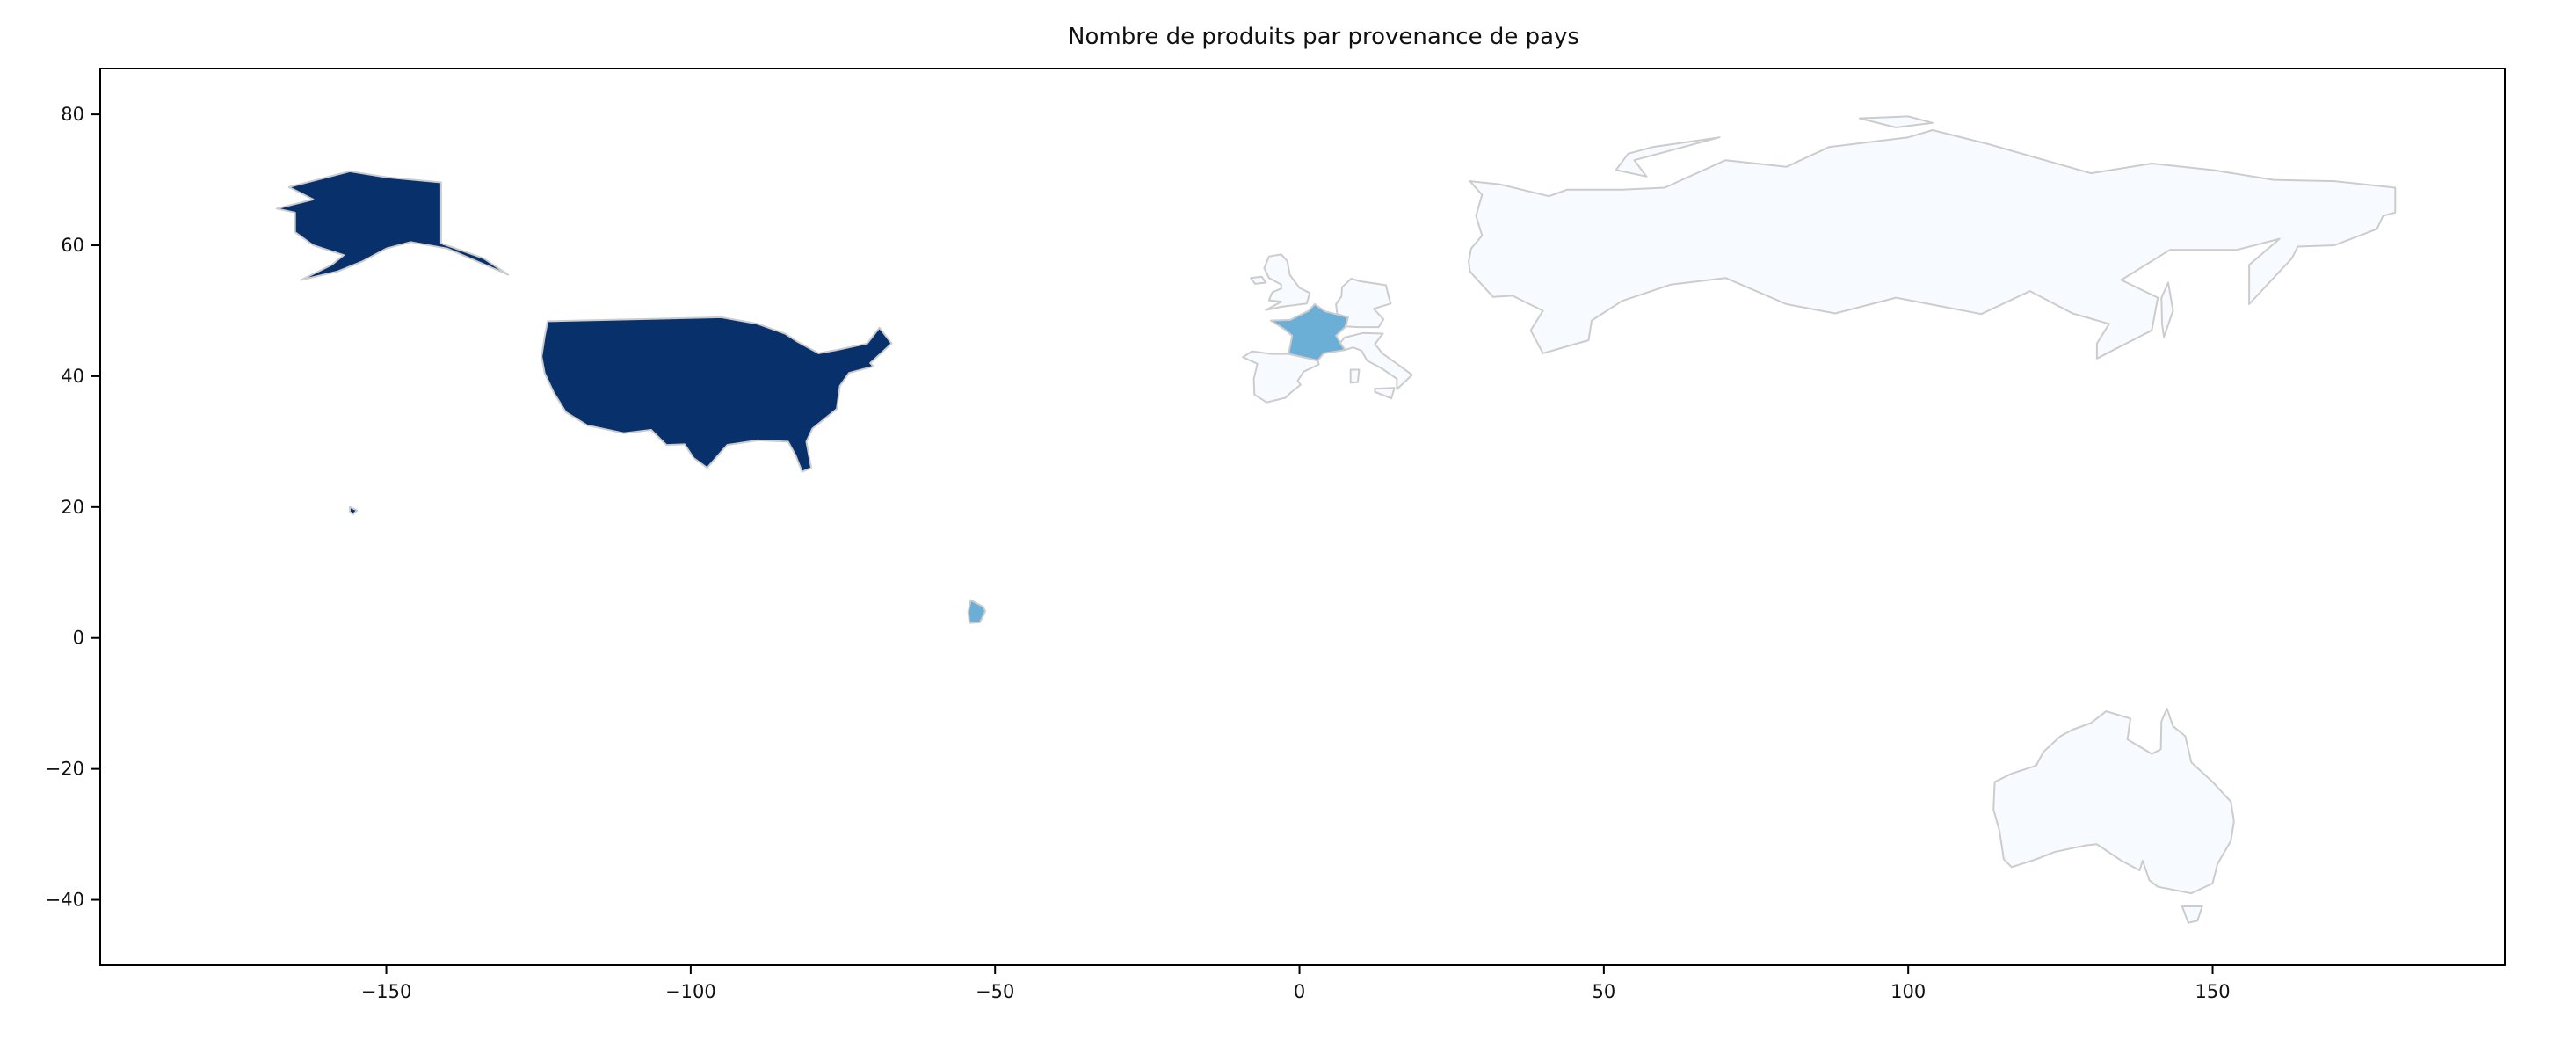 Image resolution: width=2576 pixels, height=1040 pixels. I want to click on x-tick-label: 150, so click(2212, 991).